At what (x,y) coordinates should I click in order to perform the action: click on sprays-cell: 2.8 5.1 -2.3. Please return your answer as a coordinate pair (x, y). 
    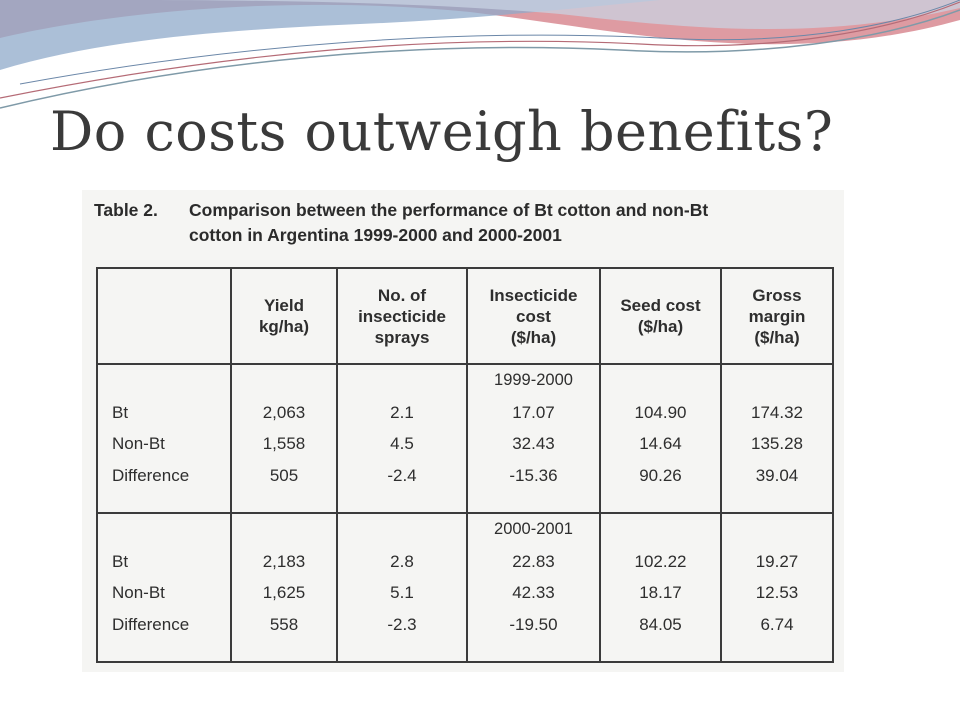
    Looking at the image, I should click on (402, 587).